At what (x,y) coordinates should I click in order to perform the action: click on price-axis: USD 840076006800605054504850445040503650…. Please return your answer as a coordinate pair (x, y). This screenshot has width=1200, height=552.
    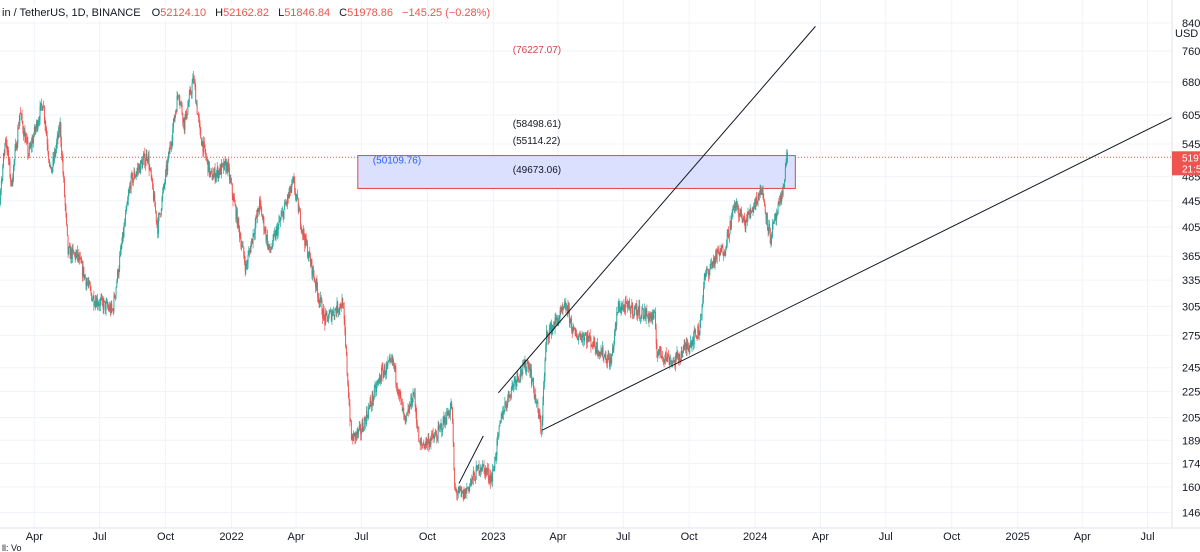
    Looking at the image, I should click on (1185, 276).